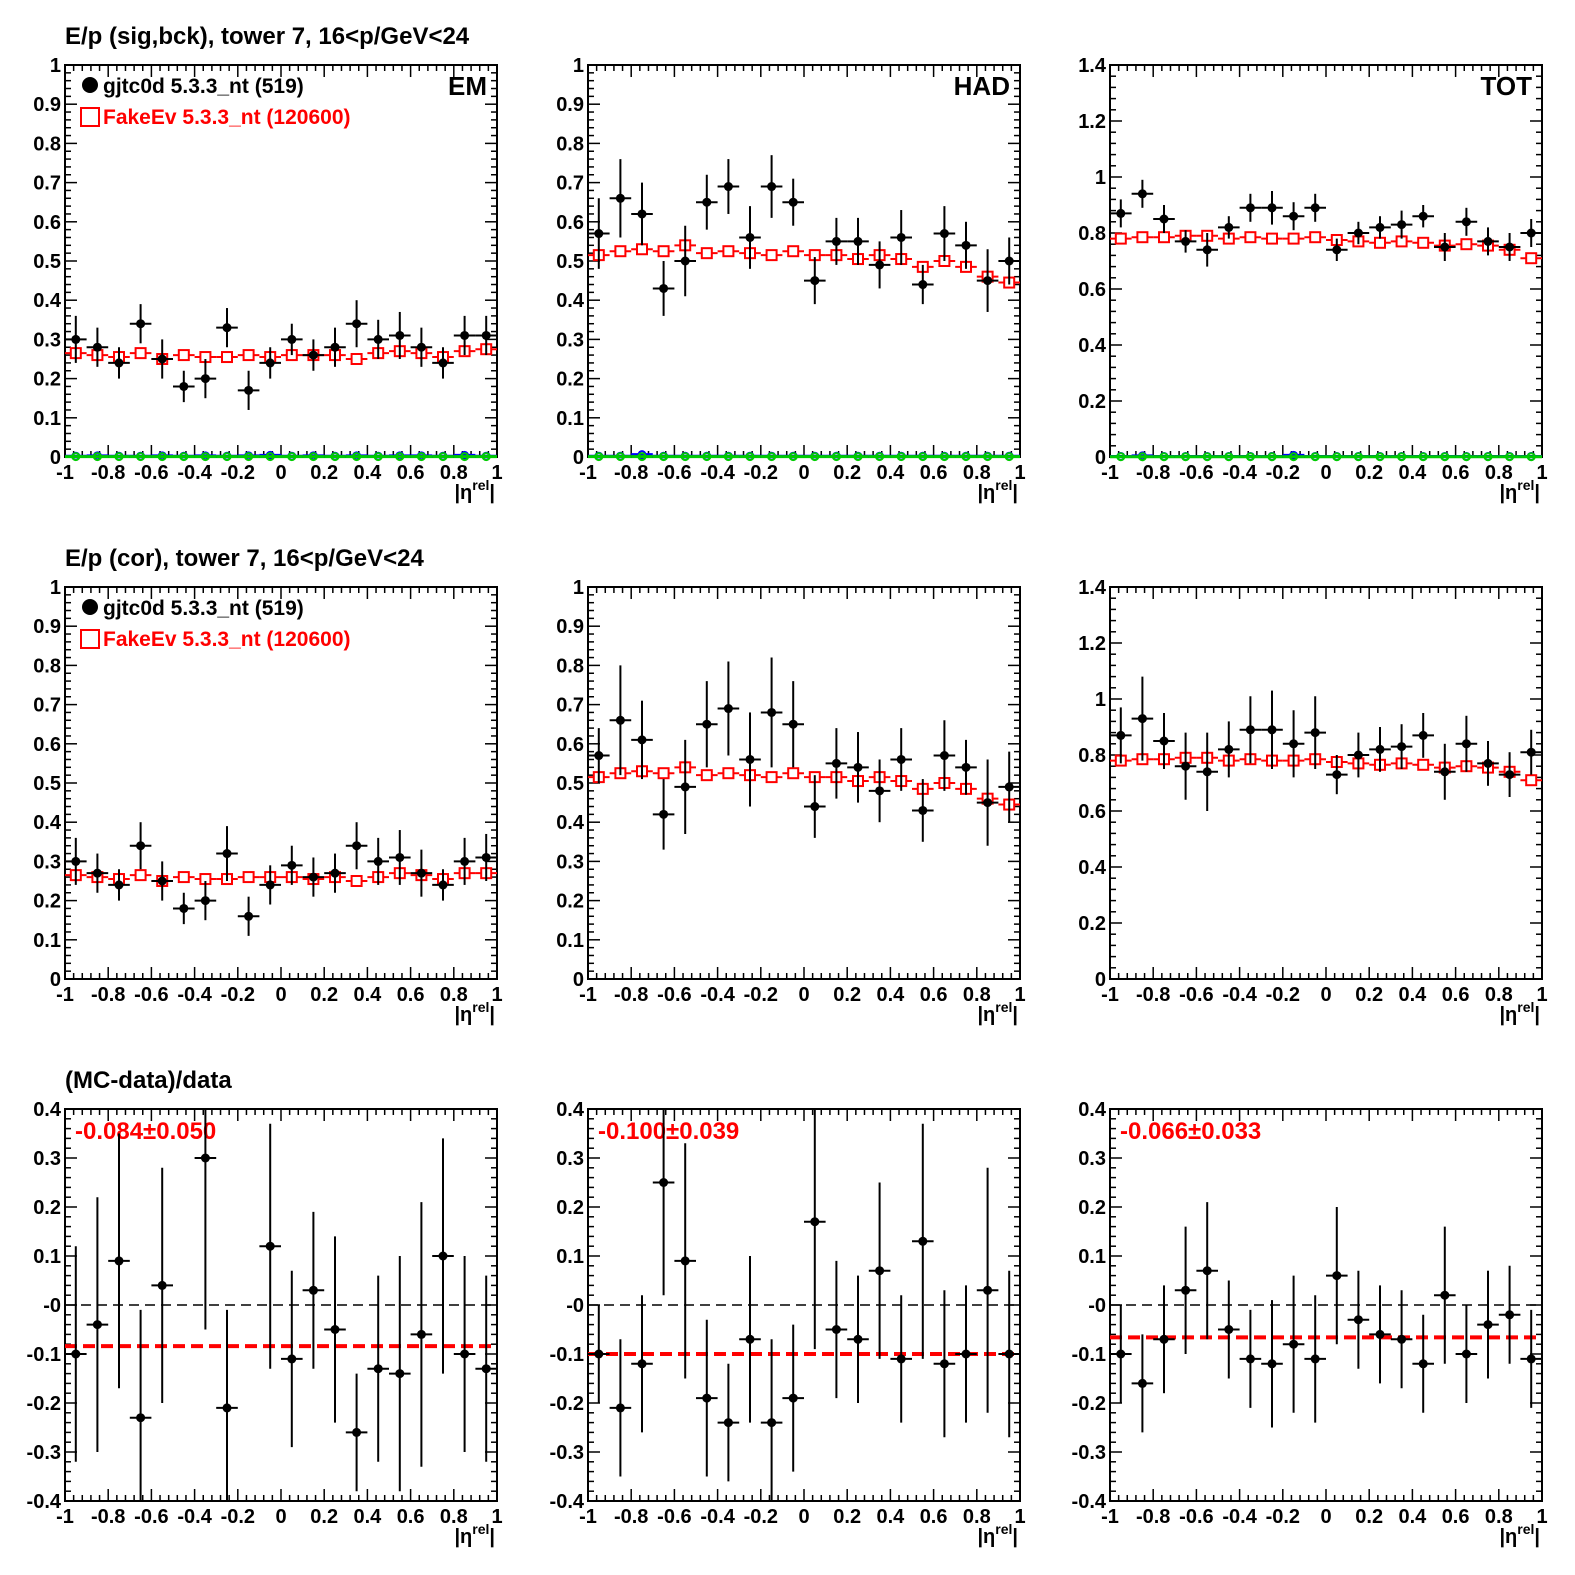 This screenshot has width=1575, height=1575. Describe the element at coordinates (47, 823) in the screenshot. I see `y-tick-label: 0.4` at that location.